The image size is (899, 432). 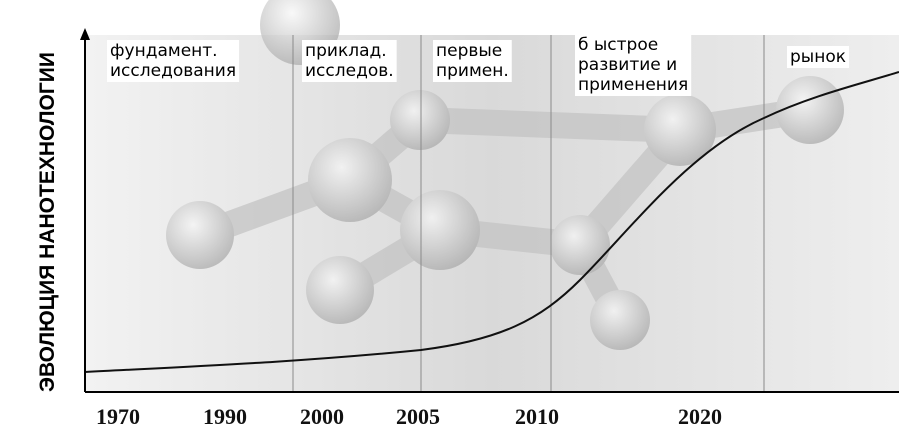 I want to click on x-label: 2010, so click(x=537, y=416).